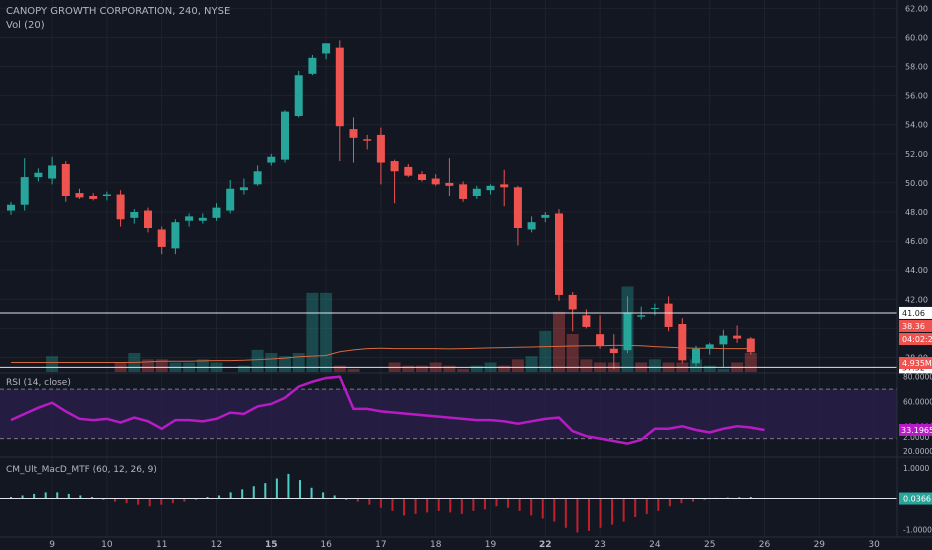 Image resolution: width=932 pixels, height=550 pixels. Describe the element at coordinates (118, 11) in the screenshot. I see `chart-title: CANOPY GROWTH CORPORATION, 240, NYSE` at that location.